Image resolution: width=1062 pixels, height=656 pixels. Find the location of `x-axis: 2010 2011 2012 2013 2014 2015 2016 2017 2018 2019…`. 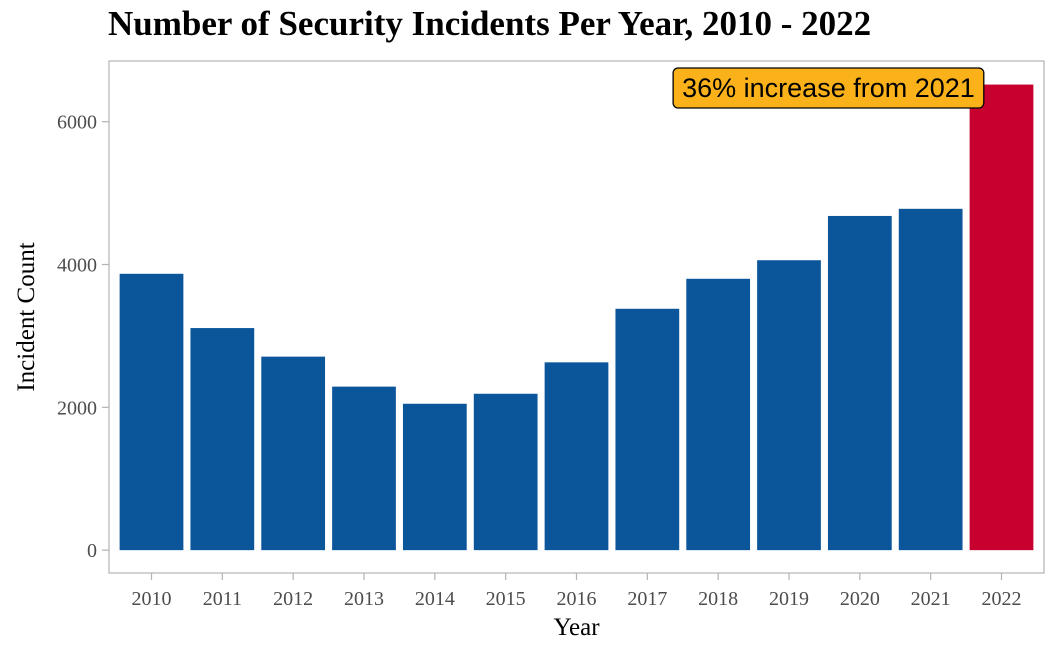

x-axis: 2010 2011 2012 2013 2014 2015 2016 2017 2018 2019… is located at coordinates (577, 591).